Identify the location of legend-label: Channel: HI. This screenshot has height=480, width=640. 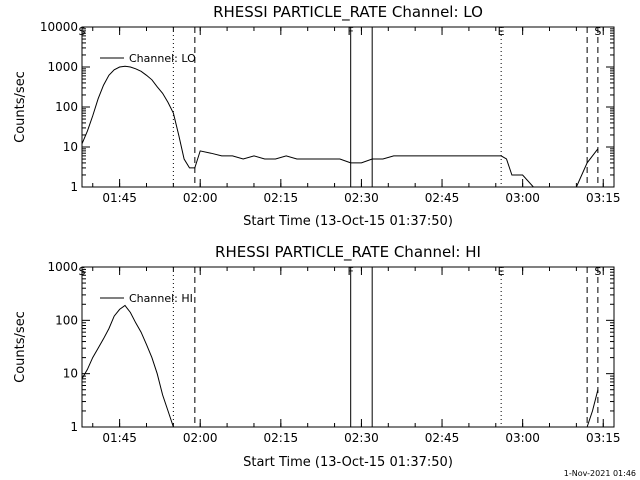
(161, 298).